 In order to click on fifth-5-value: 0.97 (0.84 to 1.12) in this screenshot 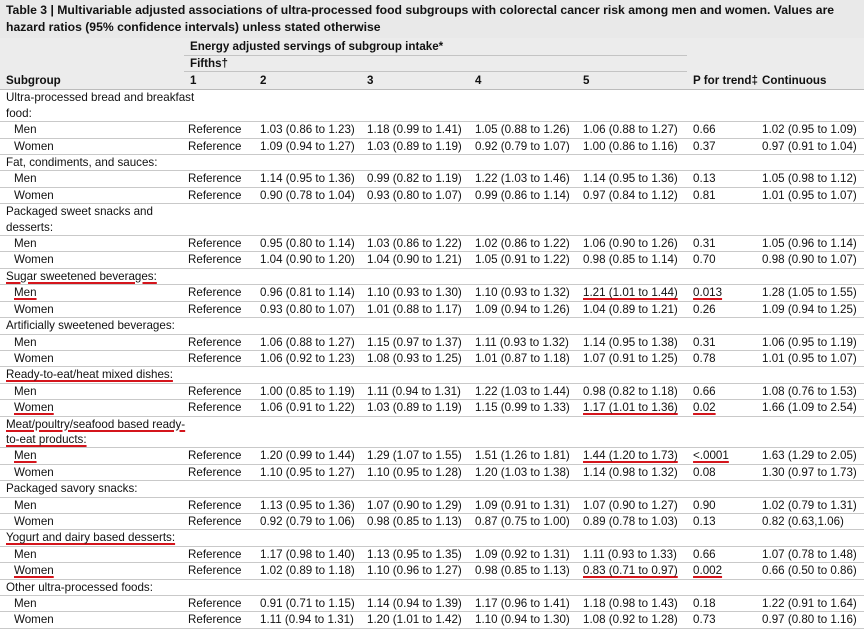, I will do `click(630, 195)`.